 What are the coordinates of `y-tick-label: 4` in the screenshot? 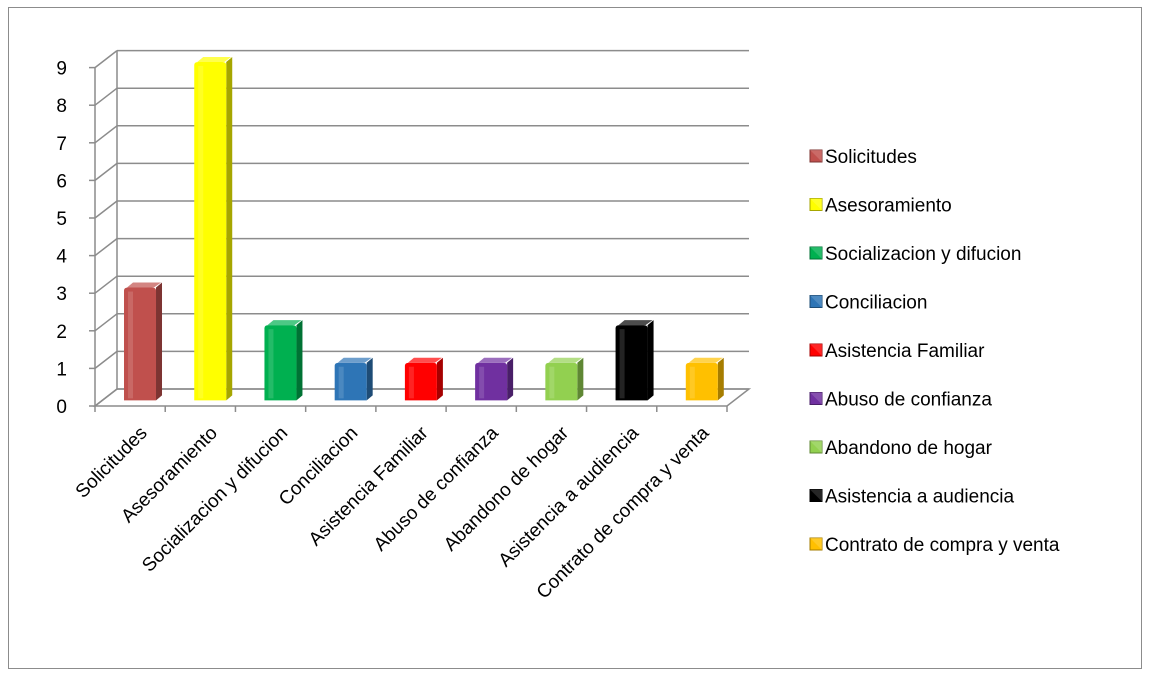 It's located at (61, 257).